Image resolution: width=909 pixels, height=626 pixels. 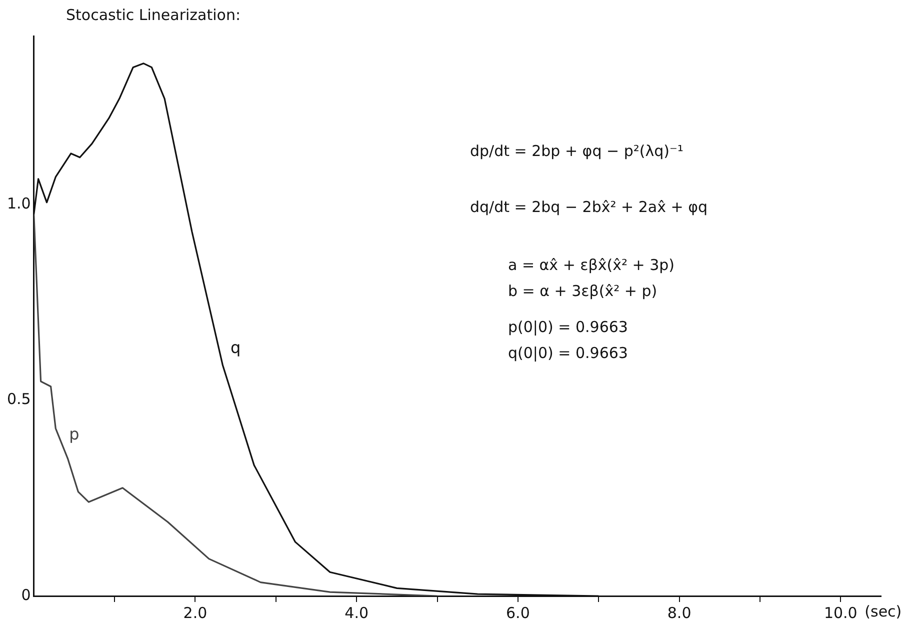 What do you see at coordinates (583, 291) in the screenshot?
I see `annotation: b = α + 3εβ(x̂² + p)` at bounding box center [583, 291].